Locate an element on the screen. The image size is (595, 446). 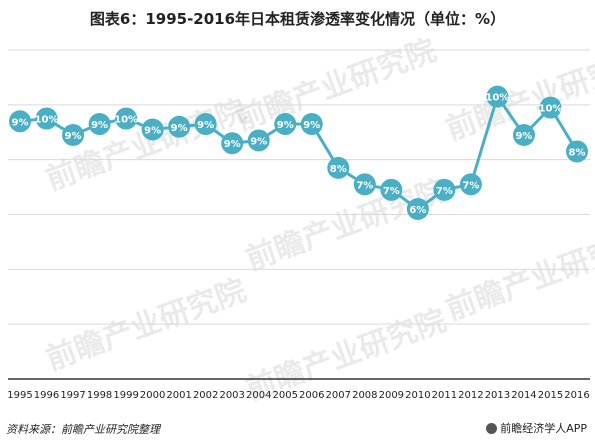
x-tick-label: 2008 is located at coordinates (364, 395).